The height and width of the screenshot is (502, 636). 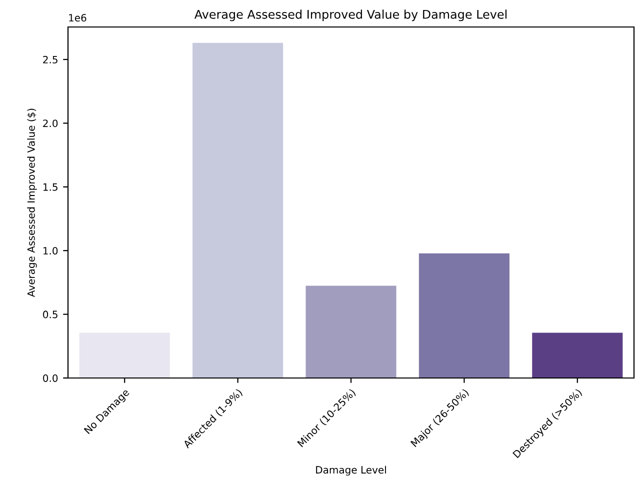 What do you see at coordinates (50, 60) in the screenshot?
I see `y-tick-label: 2.5` at bounding box center [50, 60].